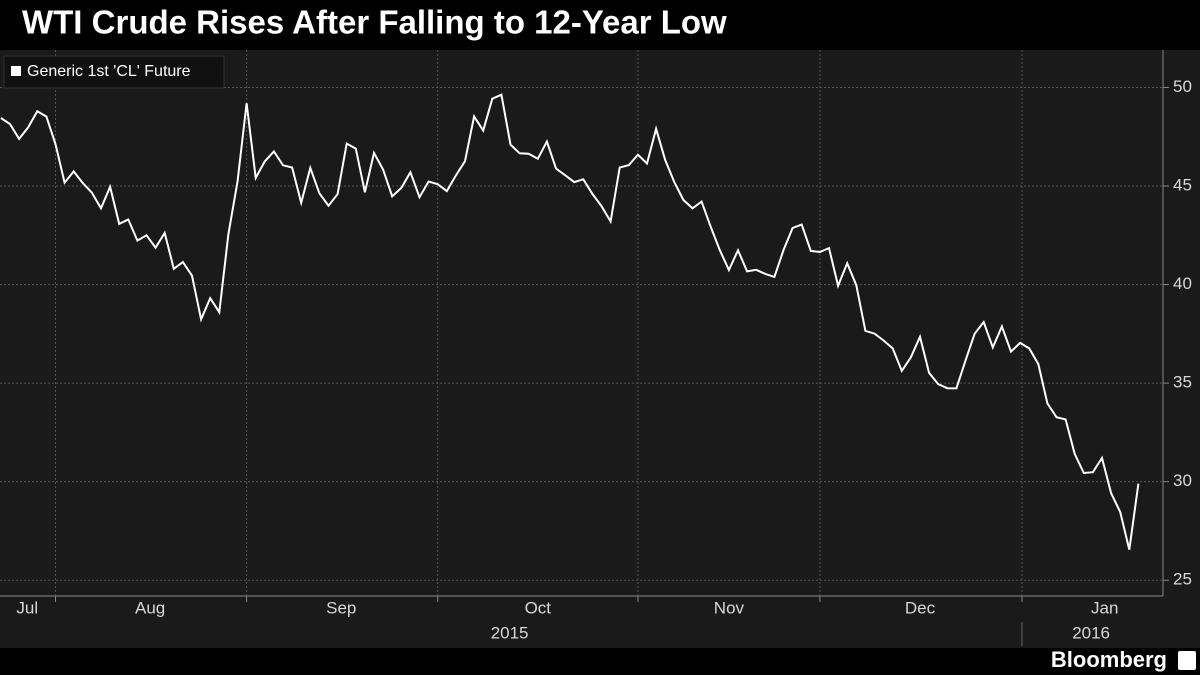 The image size is (1200, 675). I want to click on logo-icon, so click(1187, 660).